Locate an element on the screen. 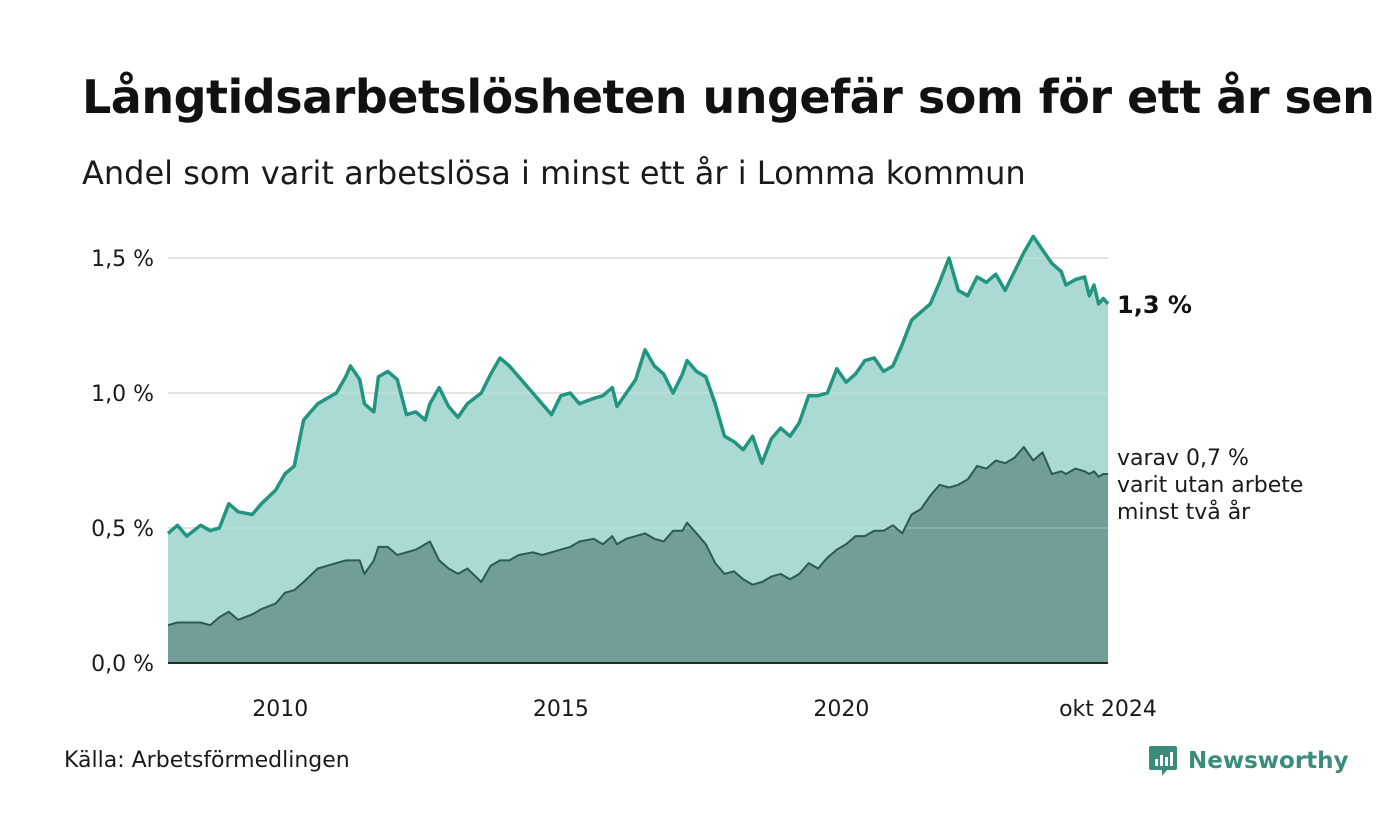 Image resolution: width=1400 pixels, height=840 pixels. newsworthy-logo-icon is located at coordinates (1163, 761).